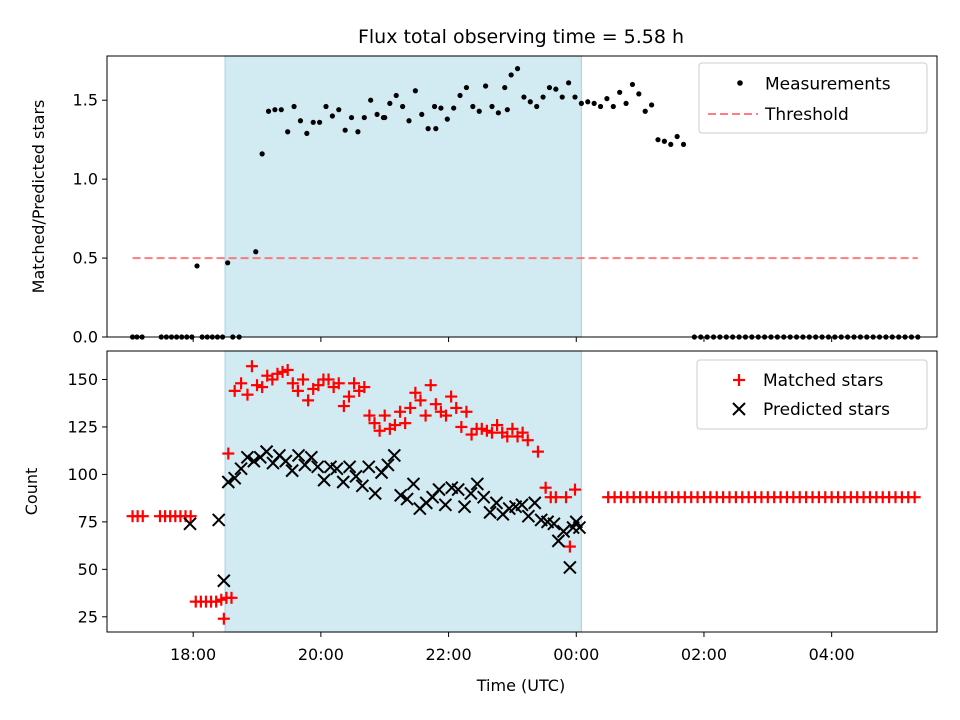  What do you see at coordinates (832, 654) in the screenshot?
I see `bottom-xtick-label: 04:00` at bounding box center [832, 654].